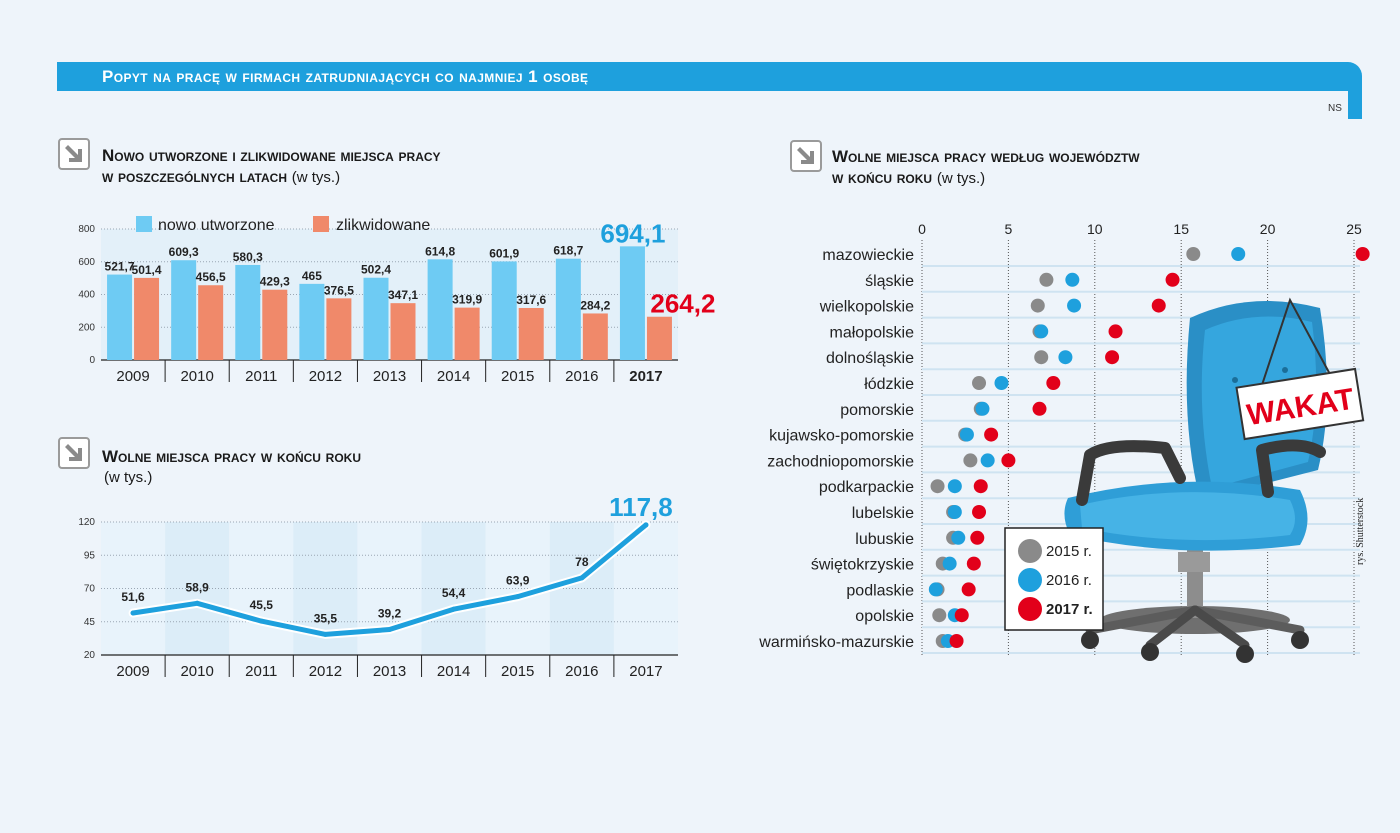 The image size is (1400, 833). Describe the element at coordinates (196, 671) in the screenshot. I see `x-tick-label: 2010` at that location.